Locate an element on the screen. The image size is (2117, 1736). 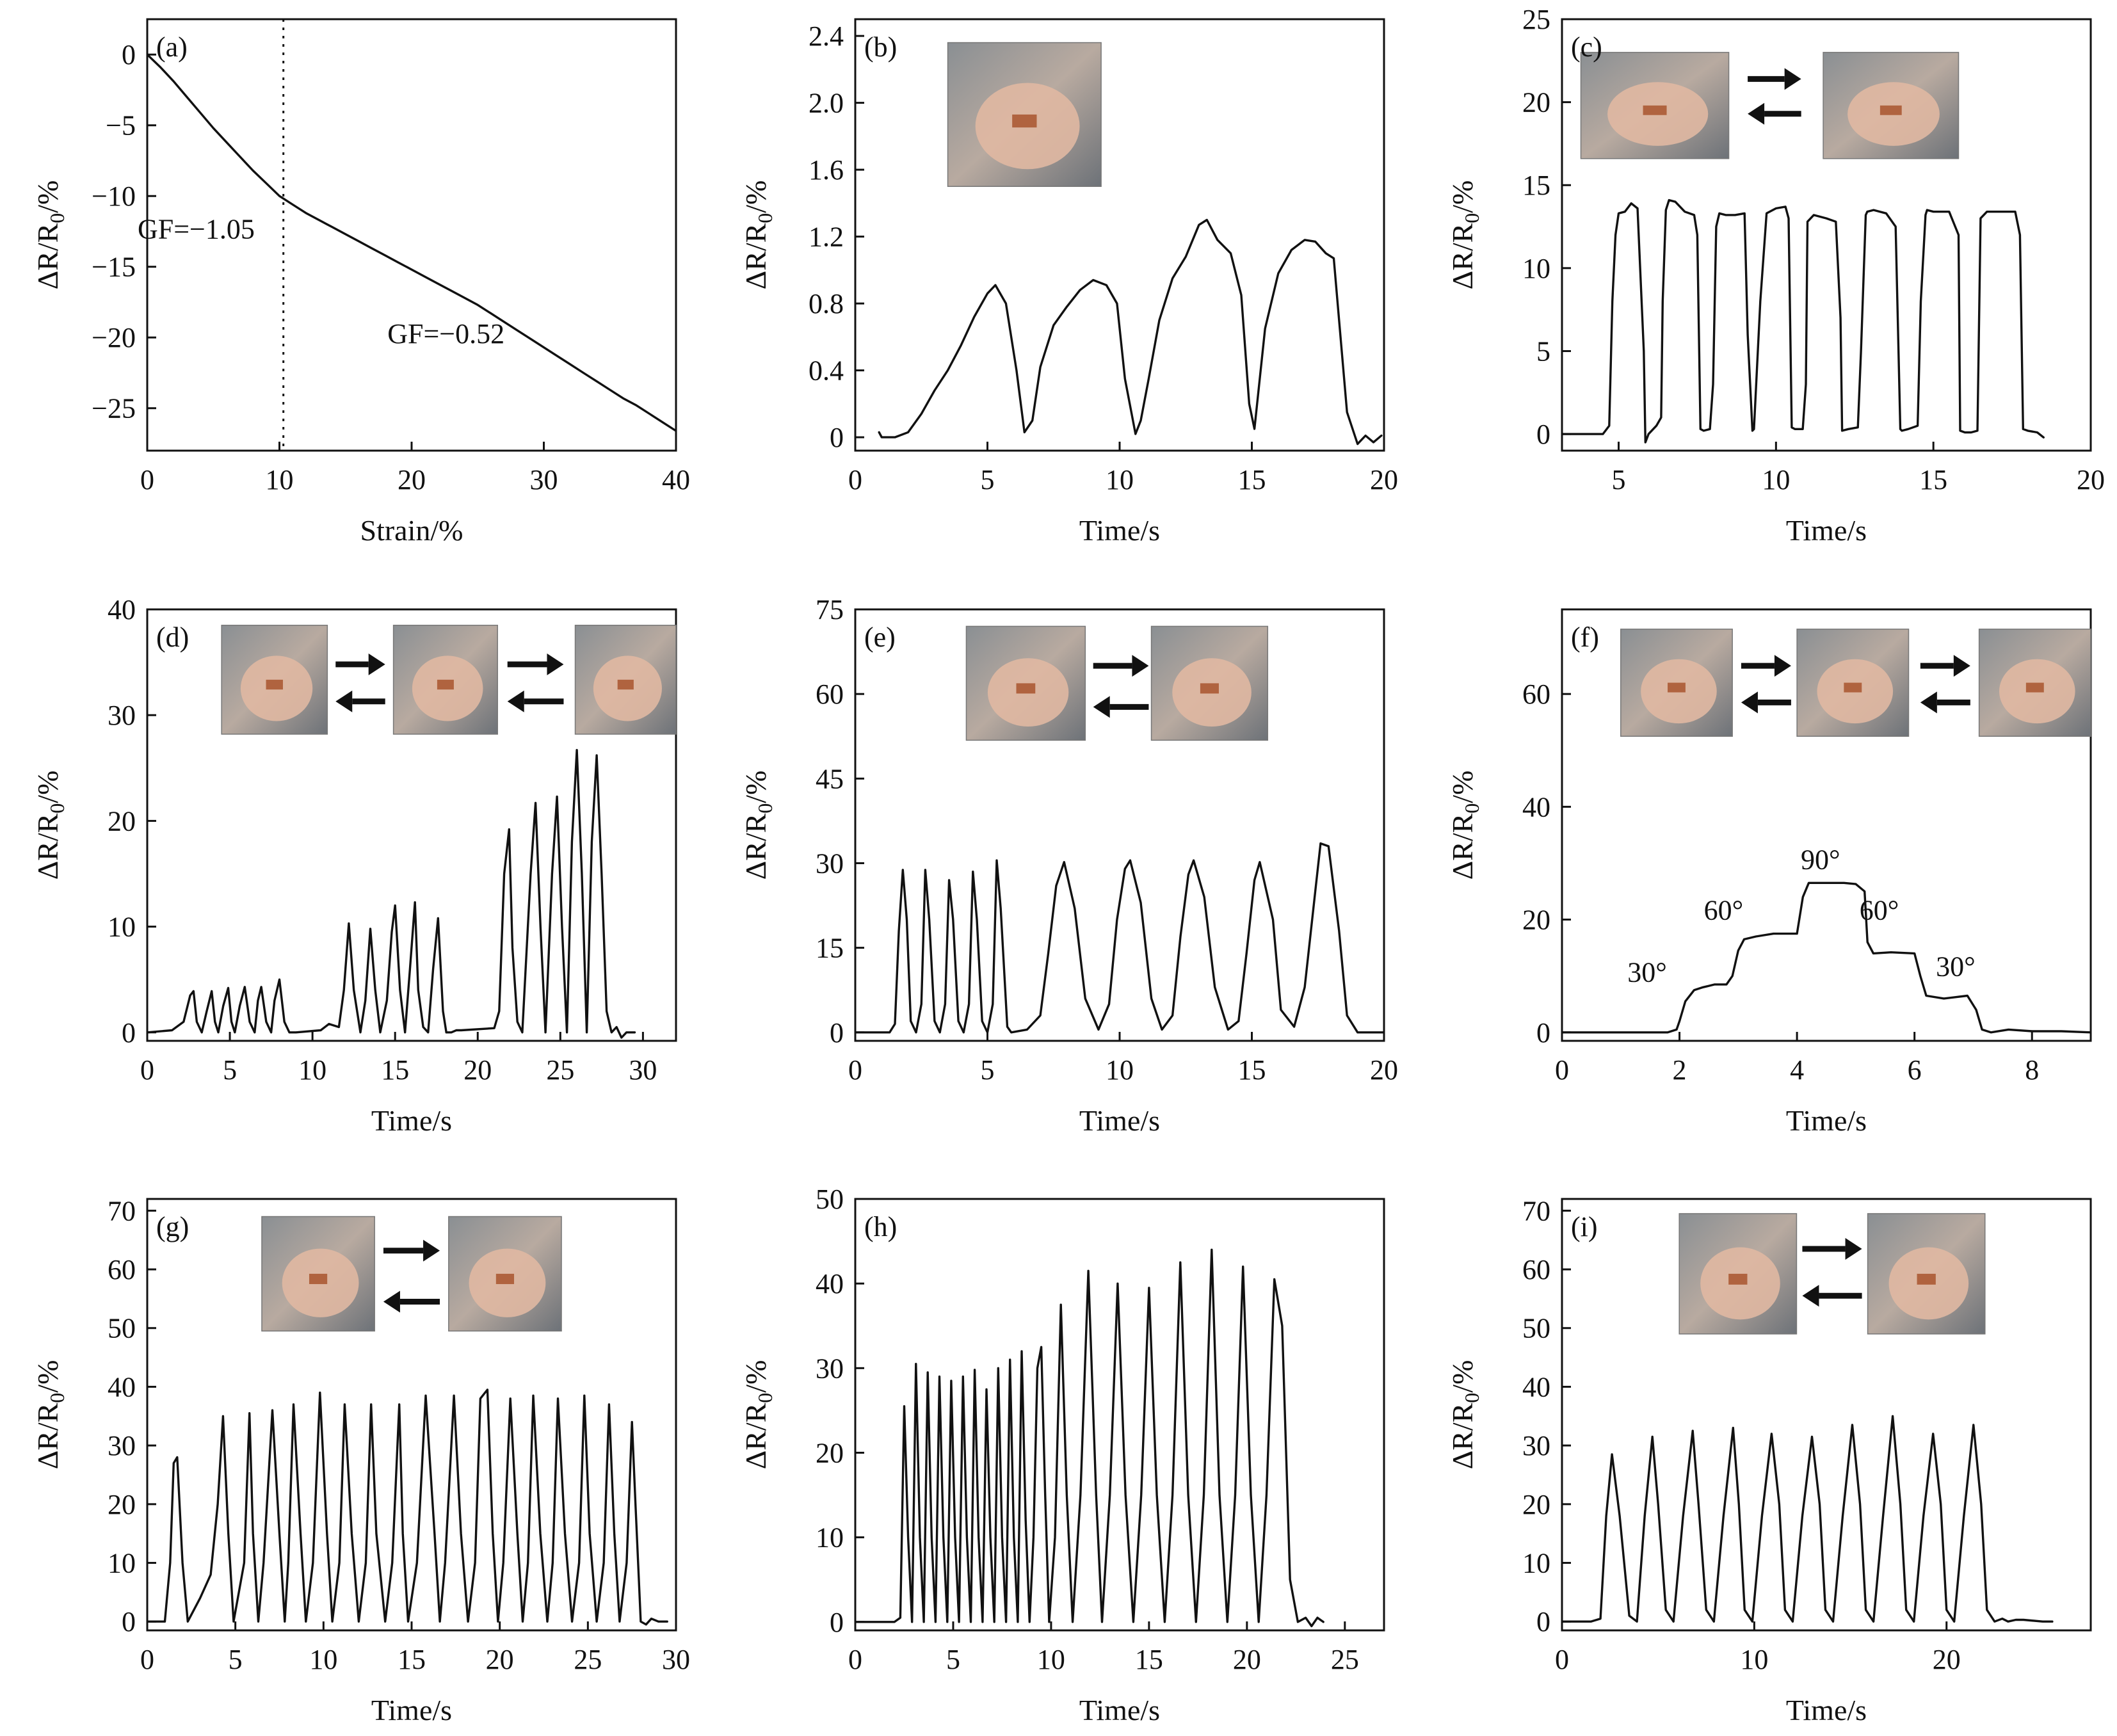
chart-h-x-tick-label: 25 is located at coordinates (1345, 1659).